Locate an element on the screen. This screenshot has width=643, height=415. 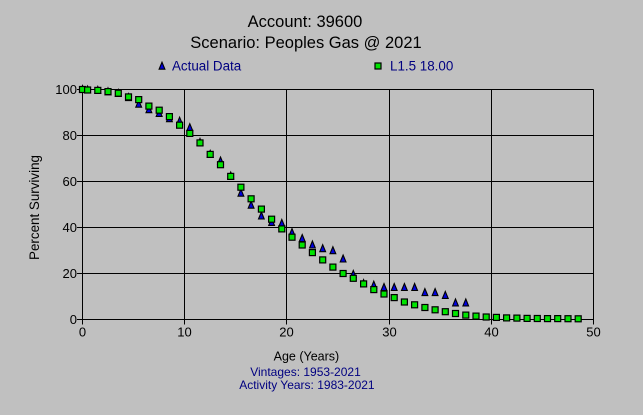
svg-text: Percent Surviving is located at coordinates (34, 207).